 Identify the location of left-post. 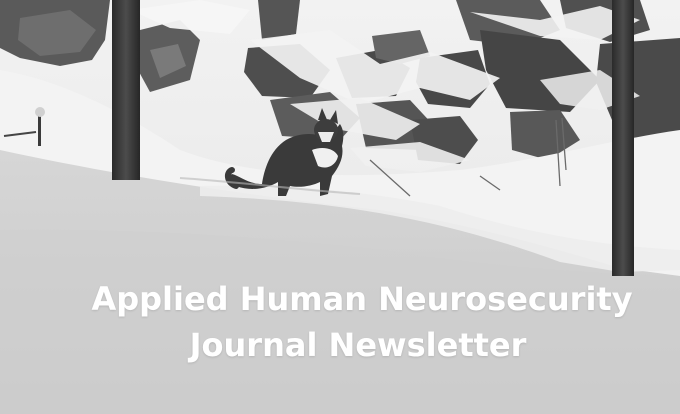
(126, 90).